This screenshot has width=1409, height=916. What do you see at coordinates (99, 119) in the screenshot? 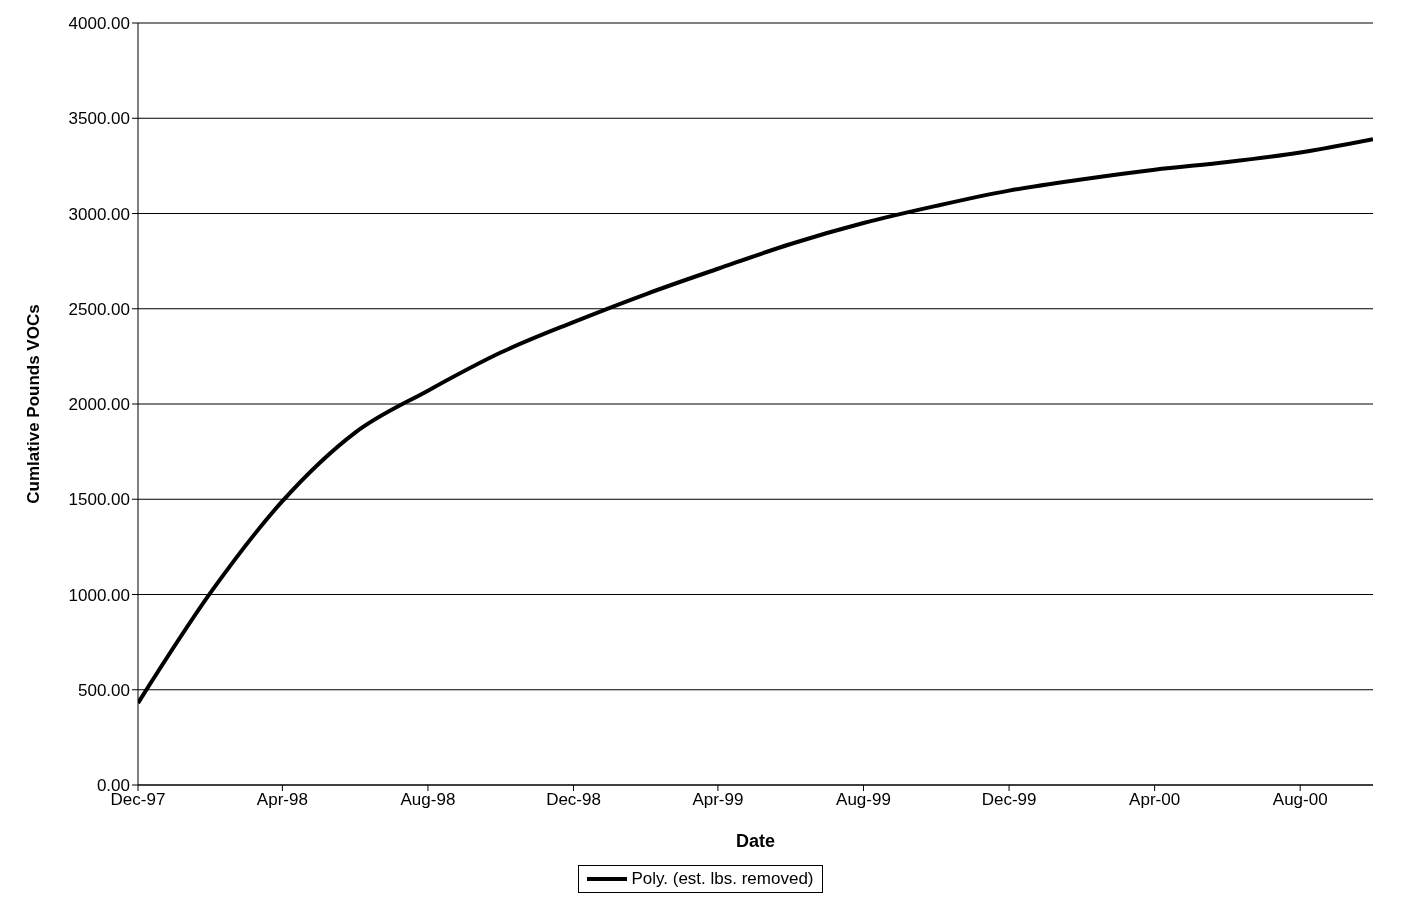
I see `y-tick-label: 3500.00` at bounding box center [99, 119].